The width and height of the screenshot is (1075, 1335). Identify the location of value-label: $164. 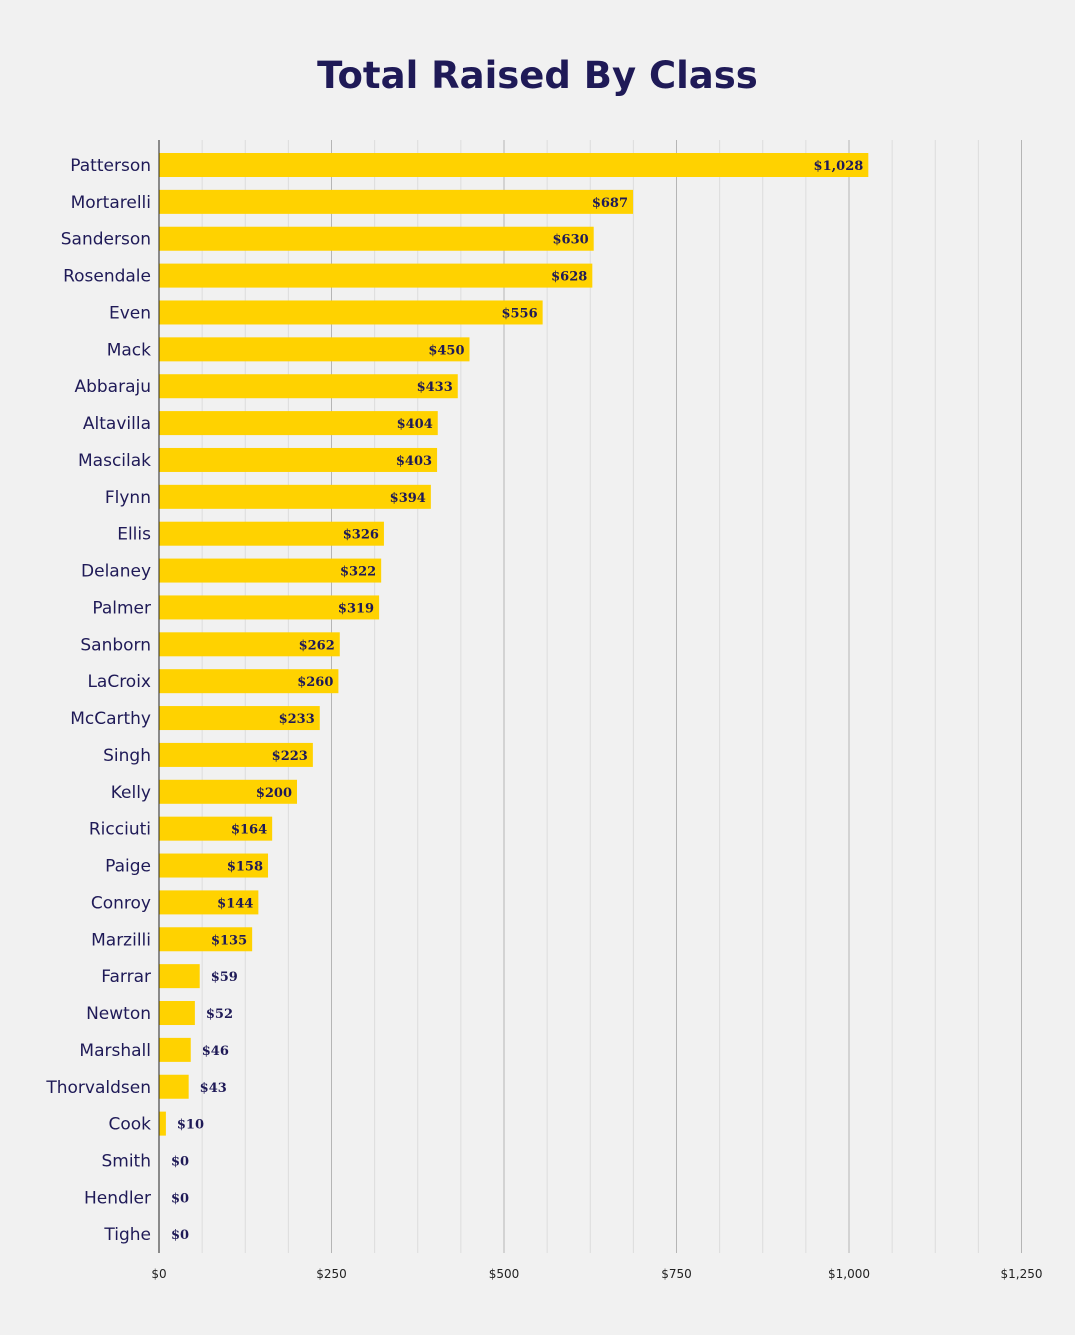
(249, 830).